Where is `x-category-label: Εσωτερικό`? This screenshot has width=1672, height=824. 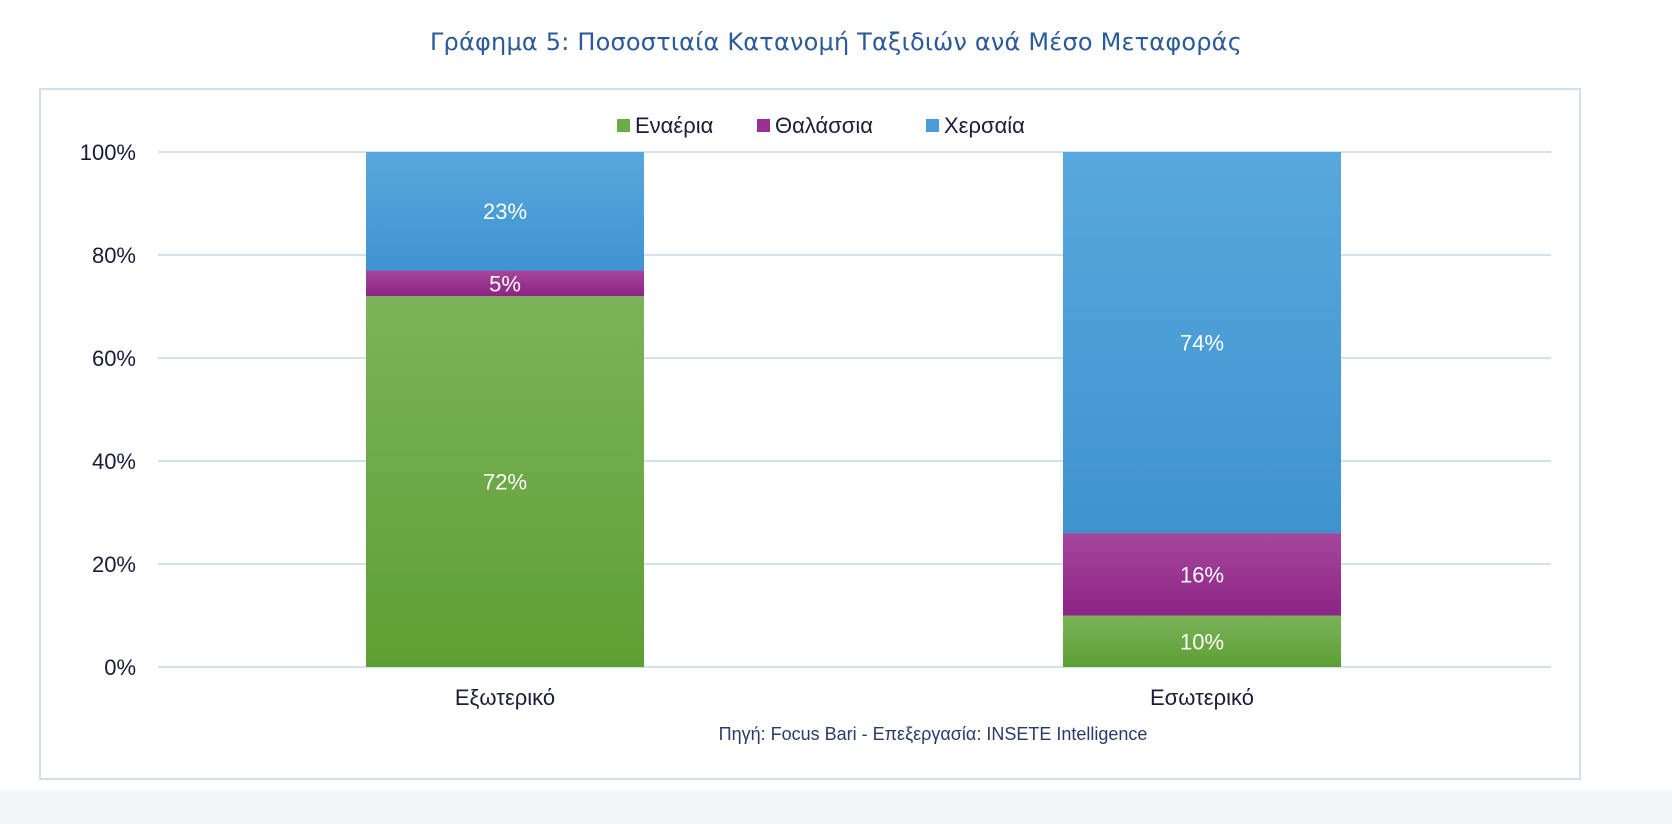 x-category-label: Εσωτερικό is located at coordinates (1202, 697).